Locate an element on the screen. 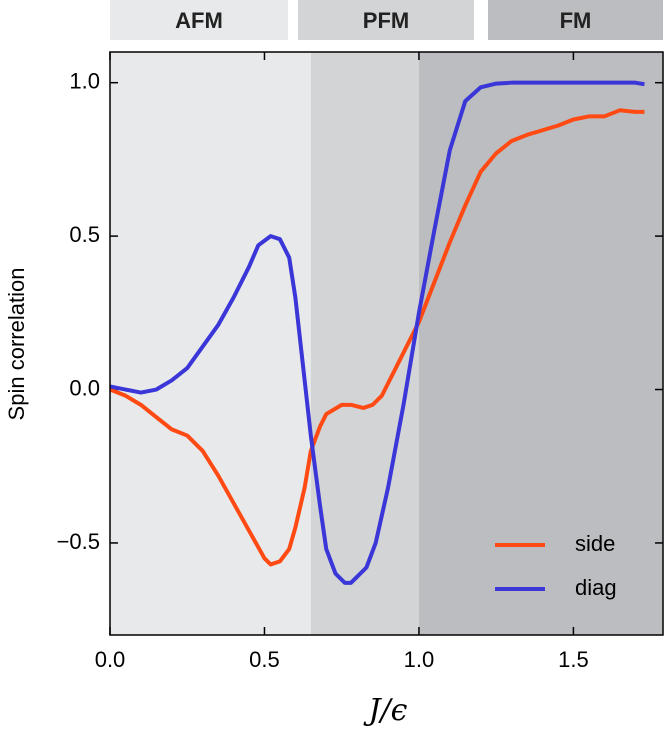 The width and height of the screenshot is (665, 746). x-tick-label: 0.5 is located at coordinates (264, 659).